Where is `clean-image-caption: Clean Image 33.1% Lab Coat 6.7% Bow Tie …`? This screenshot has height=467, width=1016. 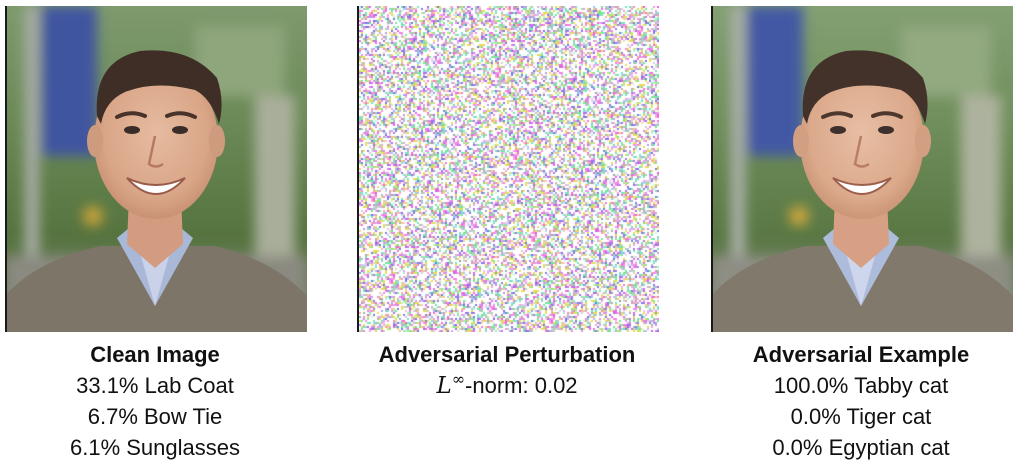 clean-image-caption: Clean Image 33.1% Lab Coat 6.7% Bow Tie … is located at coordinates (165, 401).